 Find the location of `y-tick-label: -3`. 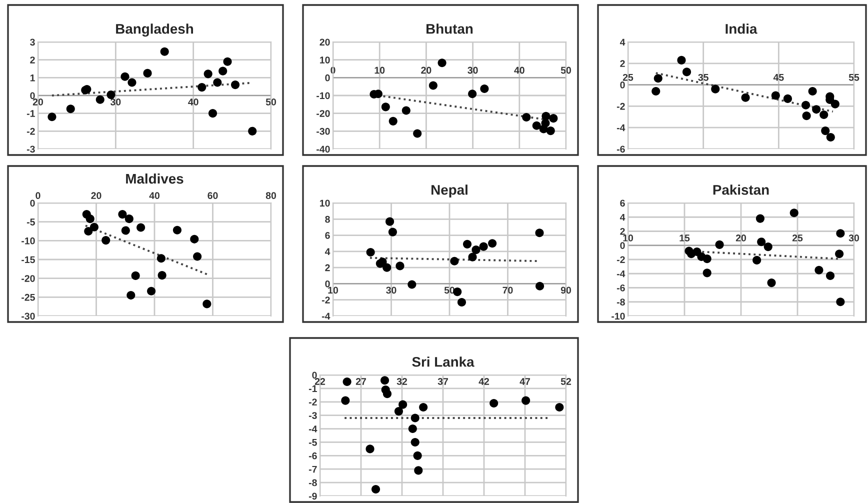

y-tick-label: -3 is located at coordinates (312, 415).